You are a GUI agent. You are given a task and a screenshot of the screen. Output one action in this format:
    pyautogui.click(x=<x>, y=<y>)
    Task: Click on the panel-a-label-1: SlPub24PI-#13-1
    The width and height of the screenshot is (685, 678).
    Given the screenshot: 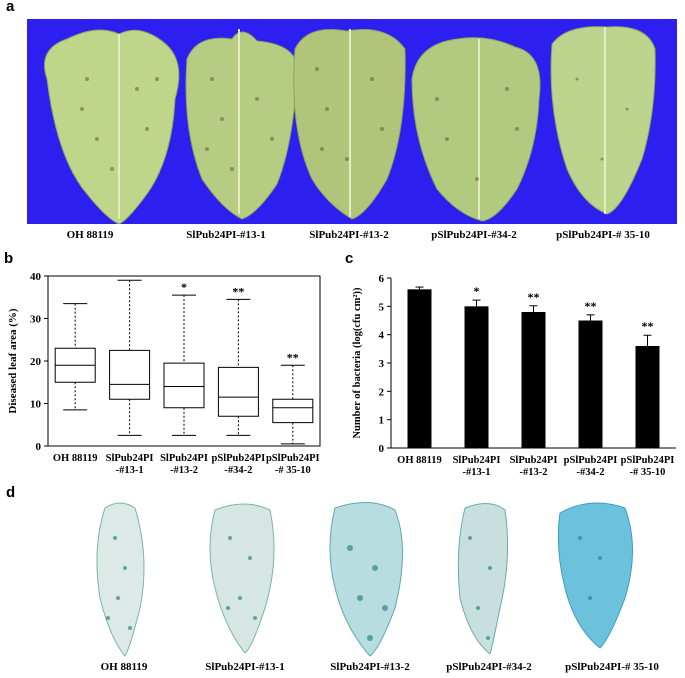 What is the action you would take?
    pyautogui.click(x=226, y=235)
    